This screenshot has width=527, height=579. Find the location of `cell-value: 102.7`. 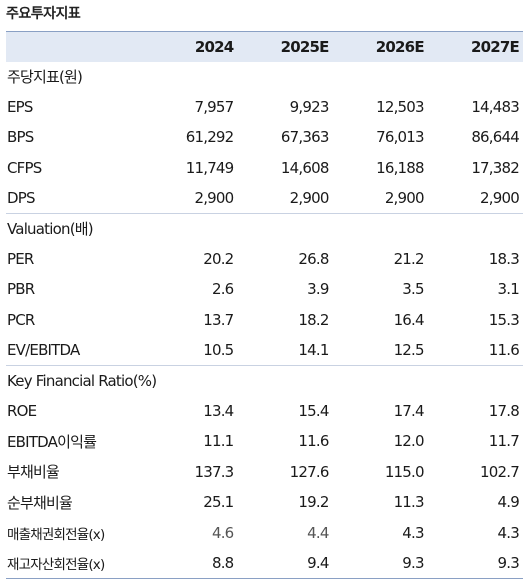

cell-value: 102.7 is located at coordinates (500, 471).